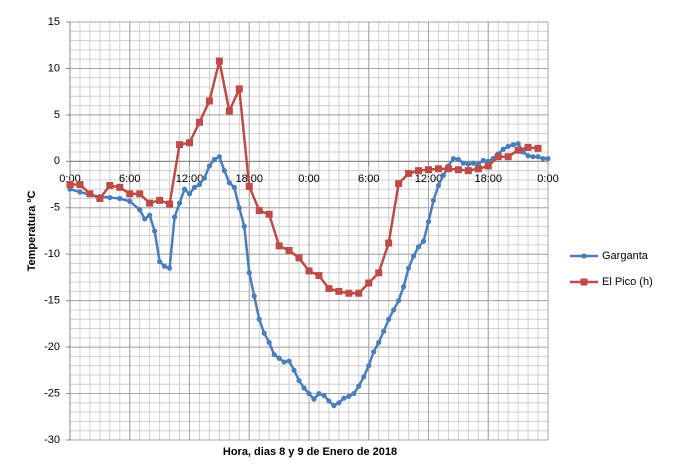 The image size is (682, 472). I want to click on y-tick-label: 5, so click(57, 115).